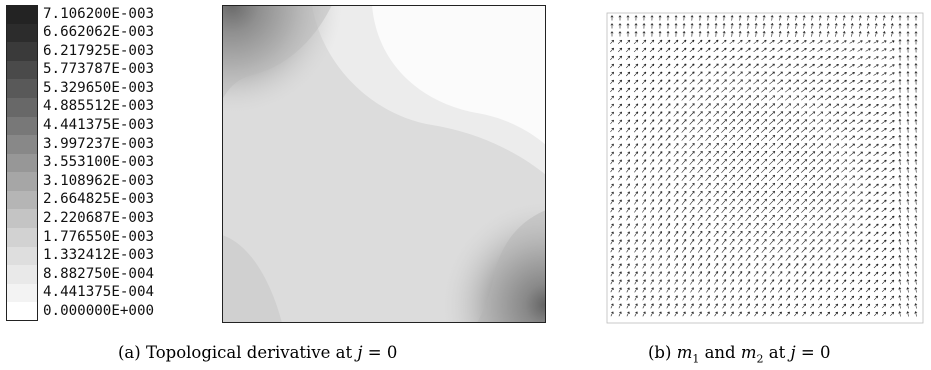  I want to click on legend-label: 6.662062E-003, so click(99, 32).